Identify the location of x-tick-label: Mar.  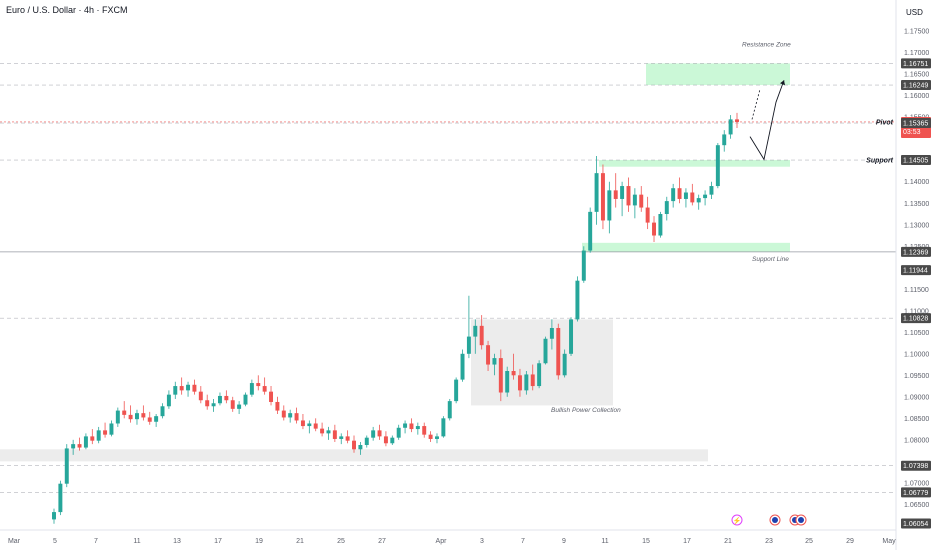
(14, 541).